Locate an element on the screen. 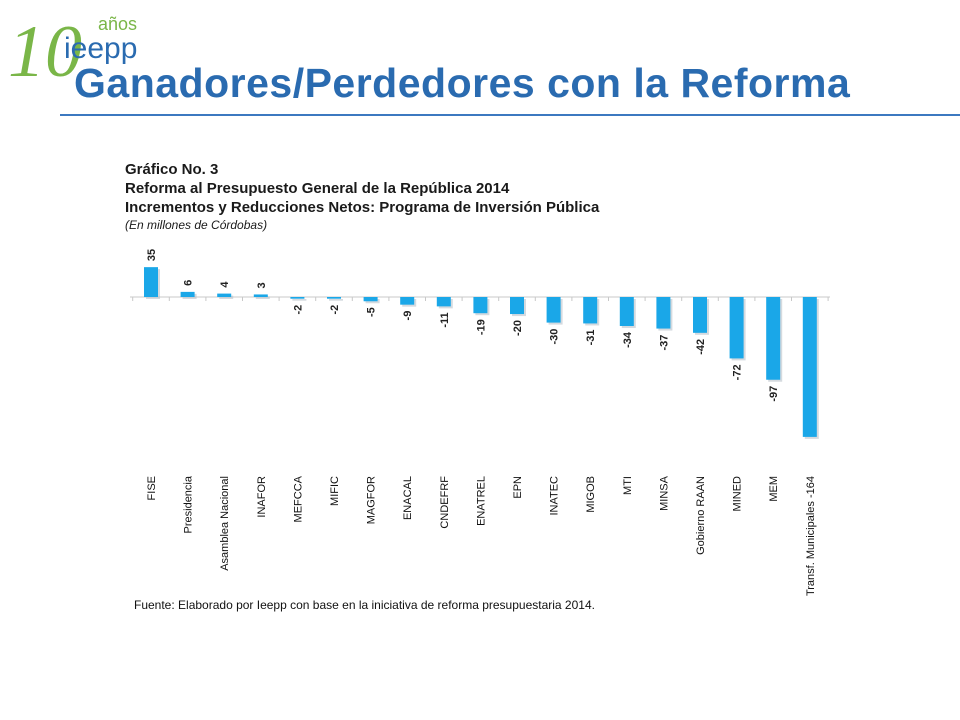 This screenshot has width=960, height=720. chart-number: Gráfico No. 3 is located at coordinates (172, 169).